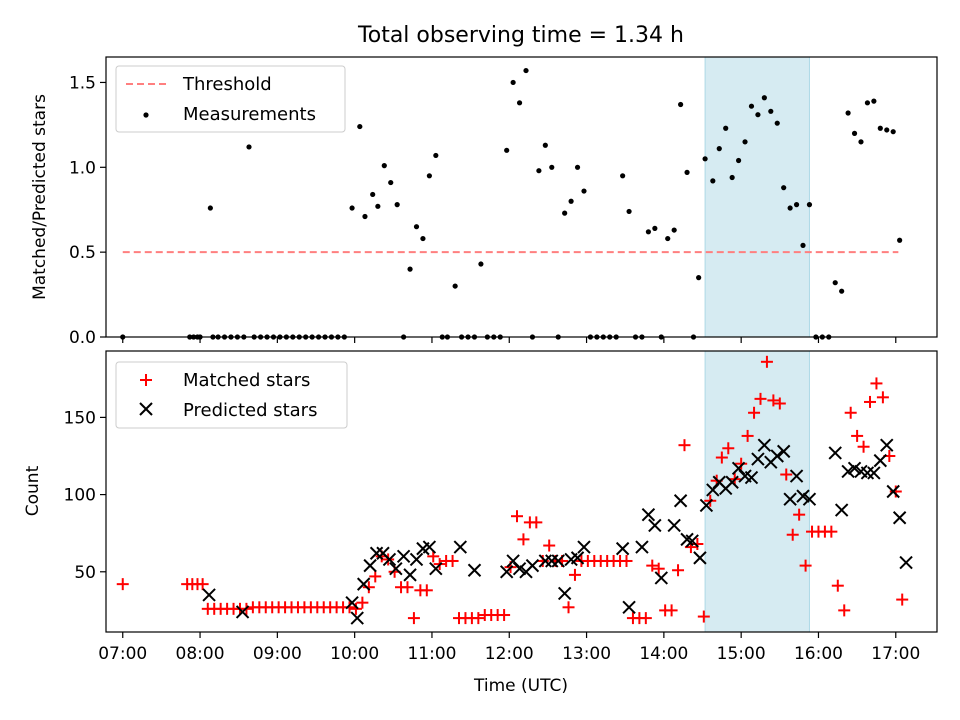 The image size is (960, 720). I want to click on bottom-y-axis-label: Count, so click(33, 490).